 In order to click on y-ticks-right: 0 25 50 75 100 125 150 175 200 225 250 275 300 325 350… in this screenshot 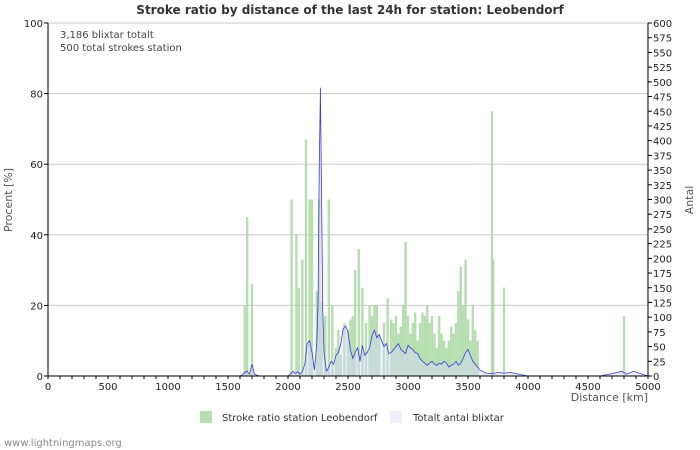, I will do `click(660, 201)`.